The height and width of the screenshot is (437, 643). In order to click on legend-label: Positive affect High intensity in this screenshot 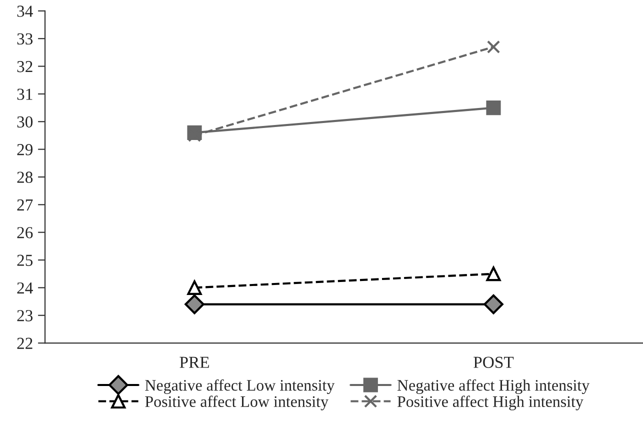, I will do `click(490, 403)`.